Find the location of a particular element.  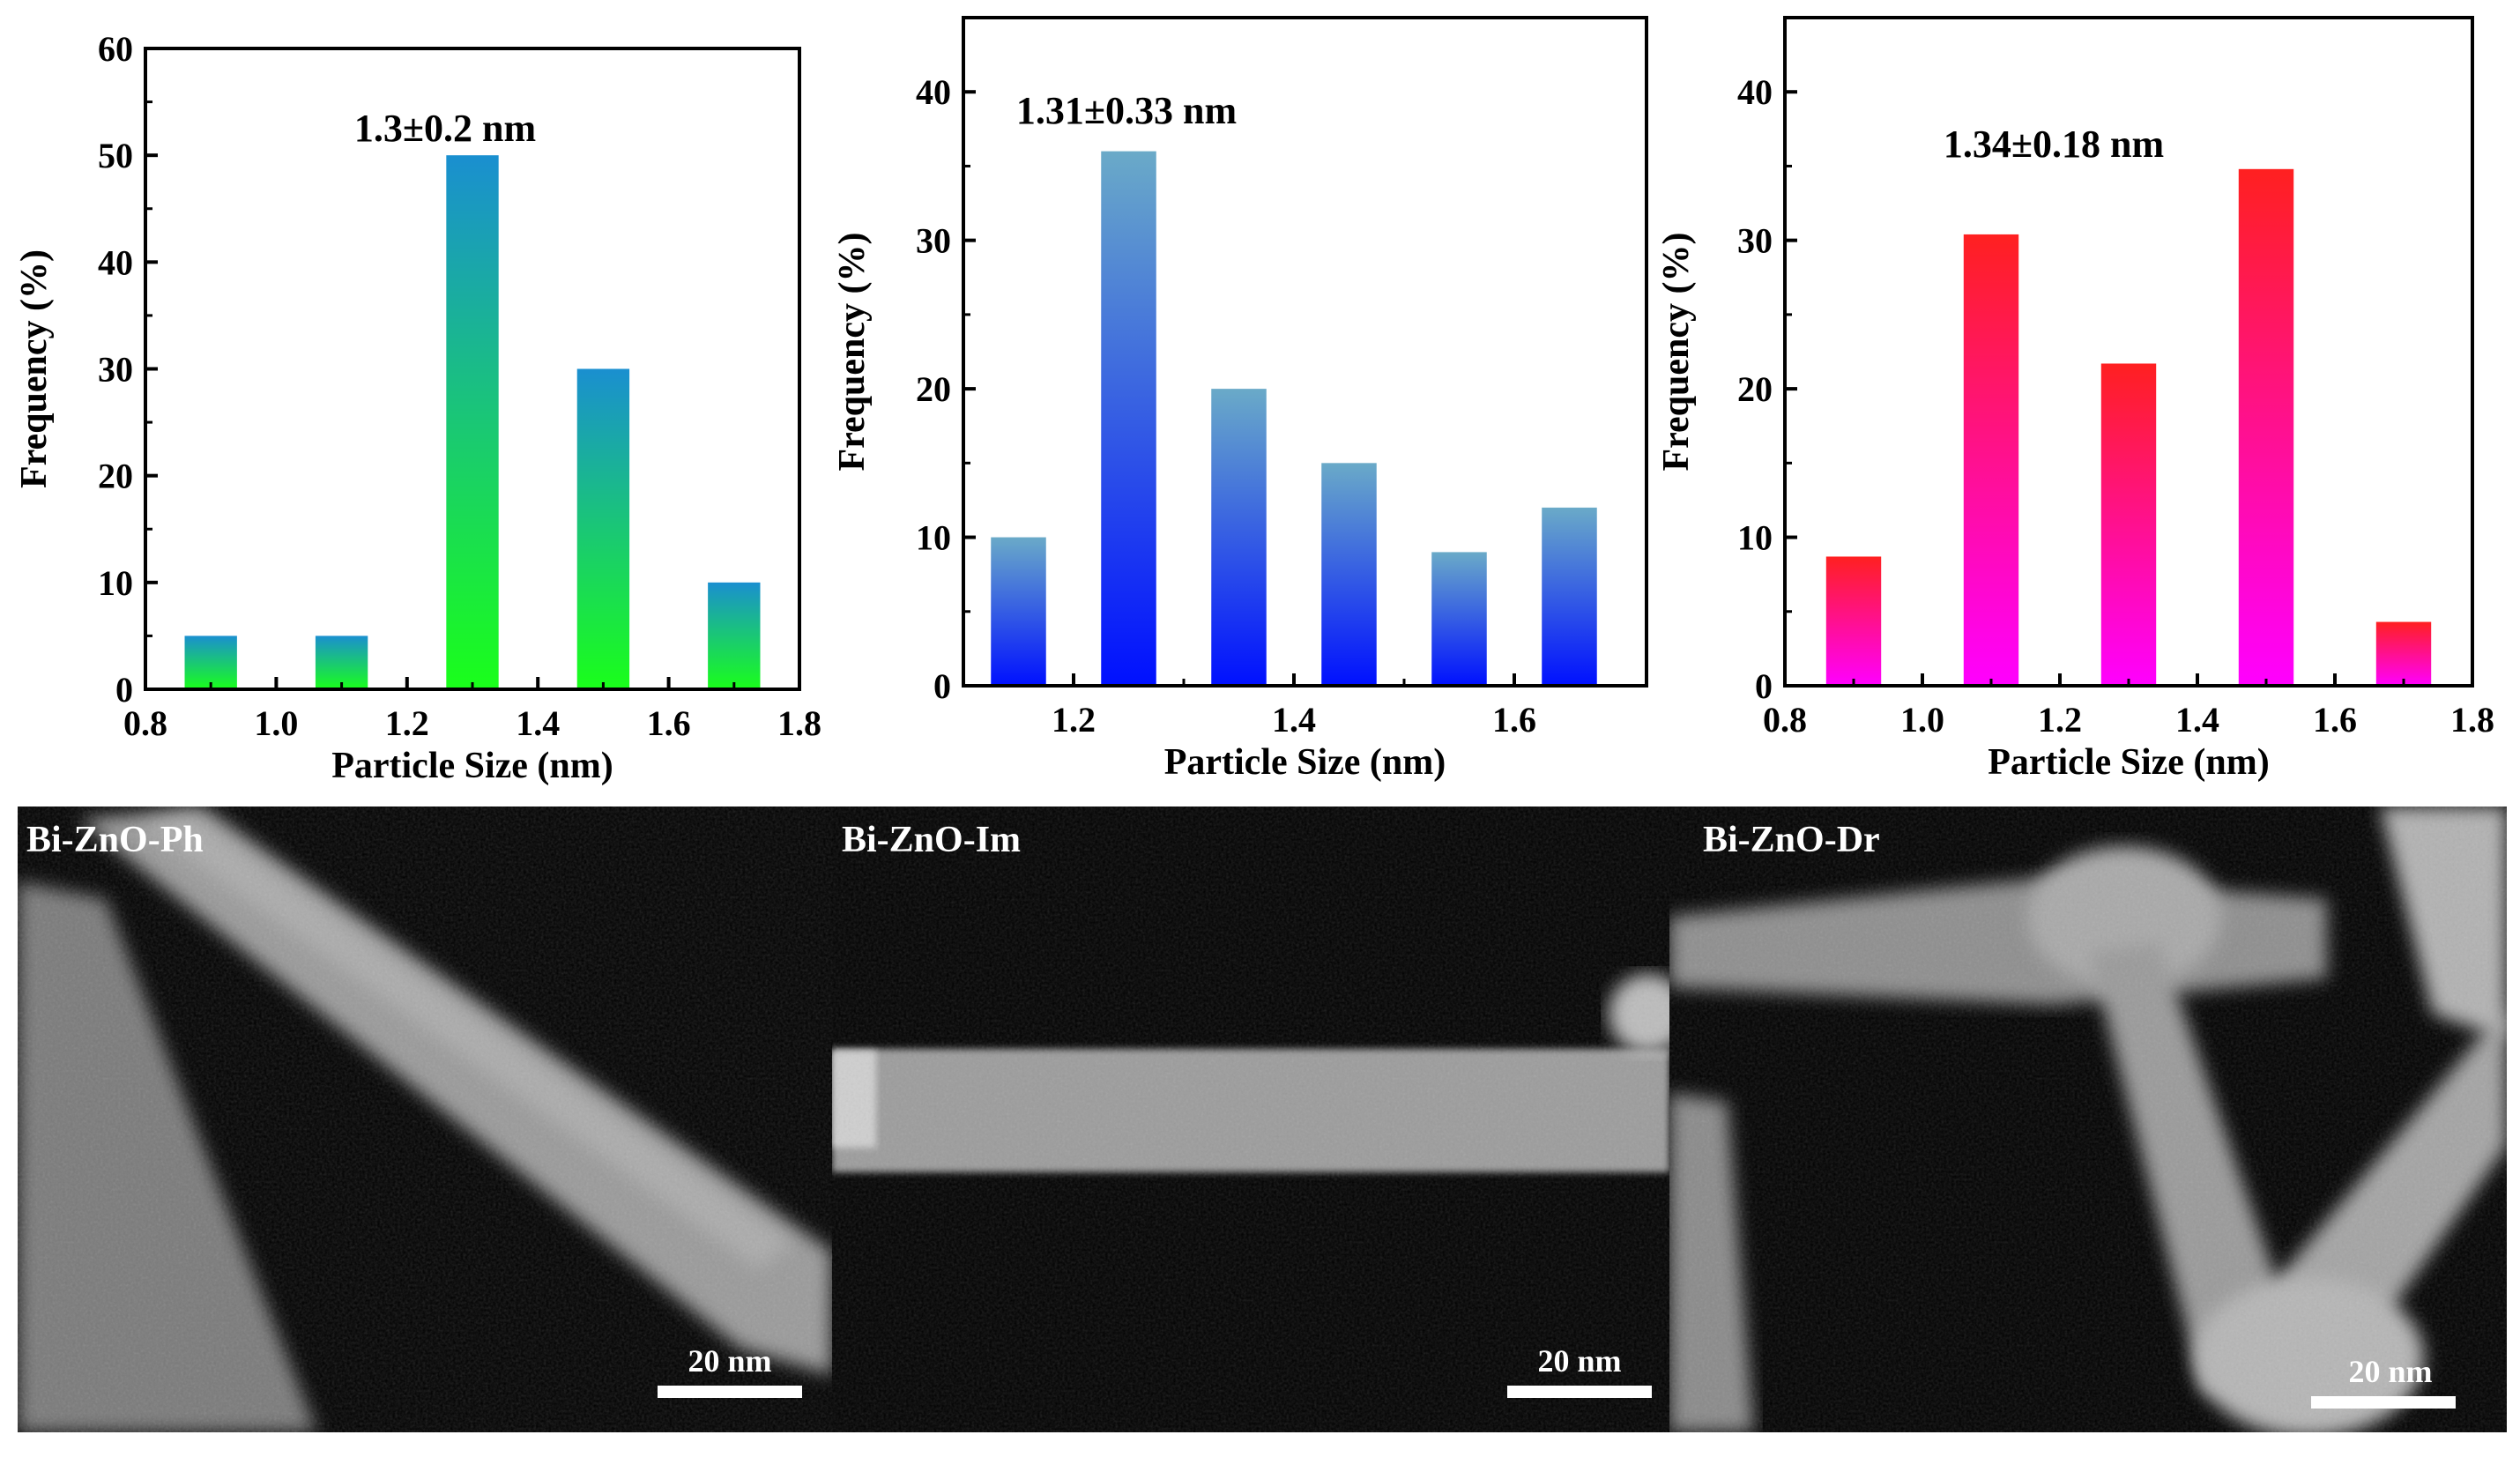

micrograph-bi-zno-im is located at coordinates (1250, 1119).